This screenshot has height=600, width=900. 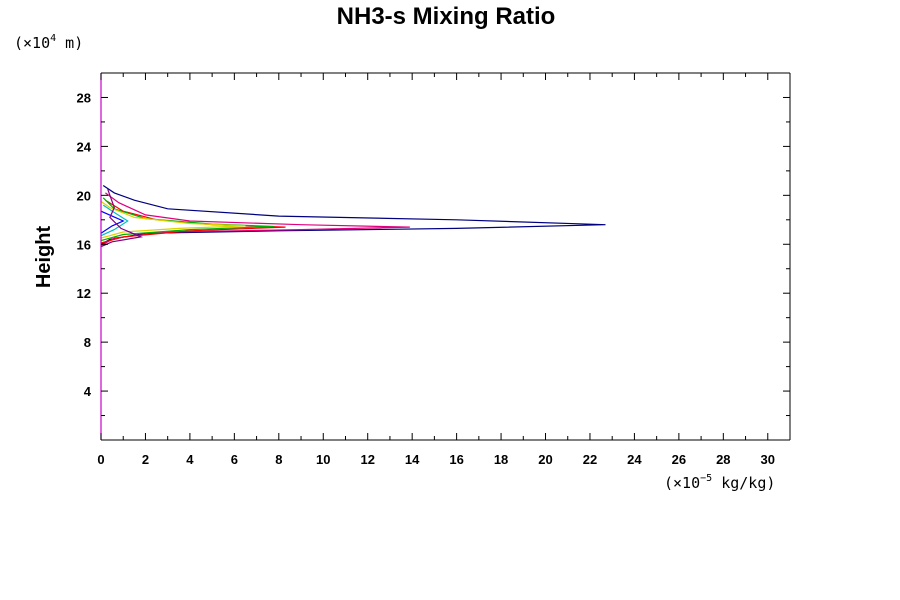 I want to click on x-tick-label: 14, so click(x=412, y=459).